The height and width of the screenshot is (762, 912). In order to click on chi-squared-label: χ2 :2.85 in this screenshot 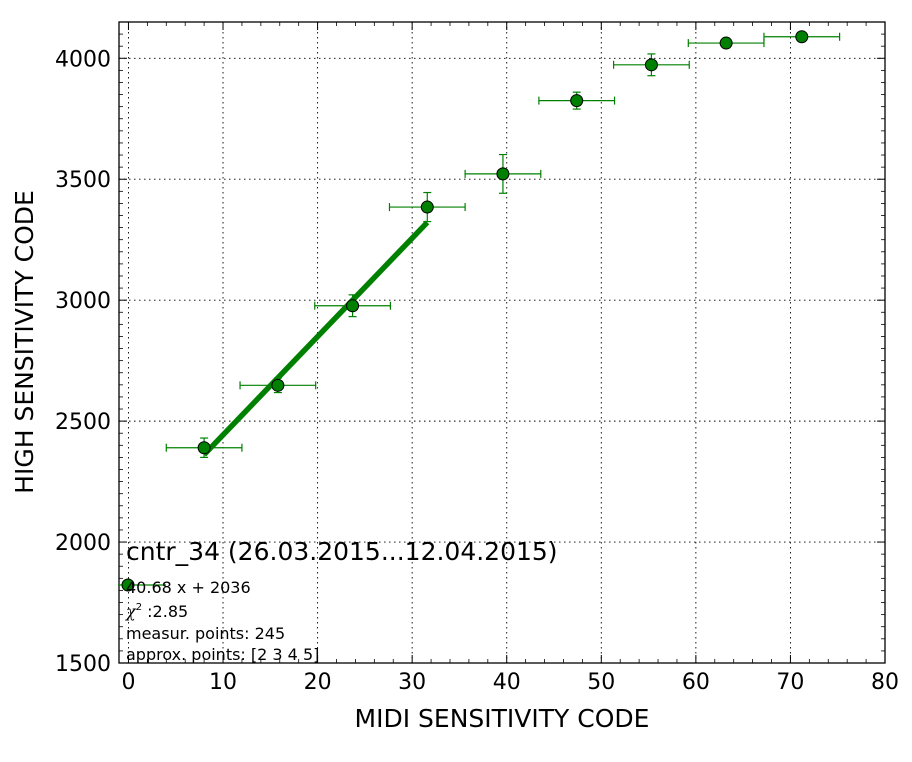, I will do `click(156, 611)`.